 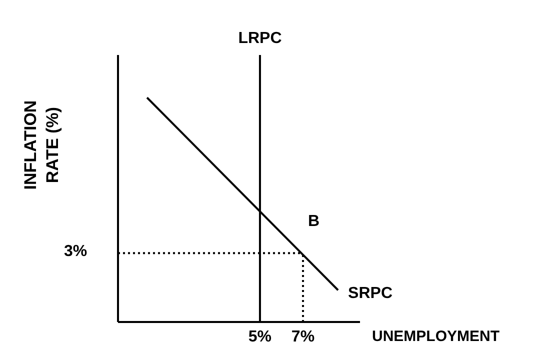 What do you see at coordinates (370, 293) in the screenshot?
I see `series-label: SRPC` at bounding box center [370, 293].